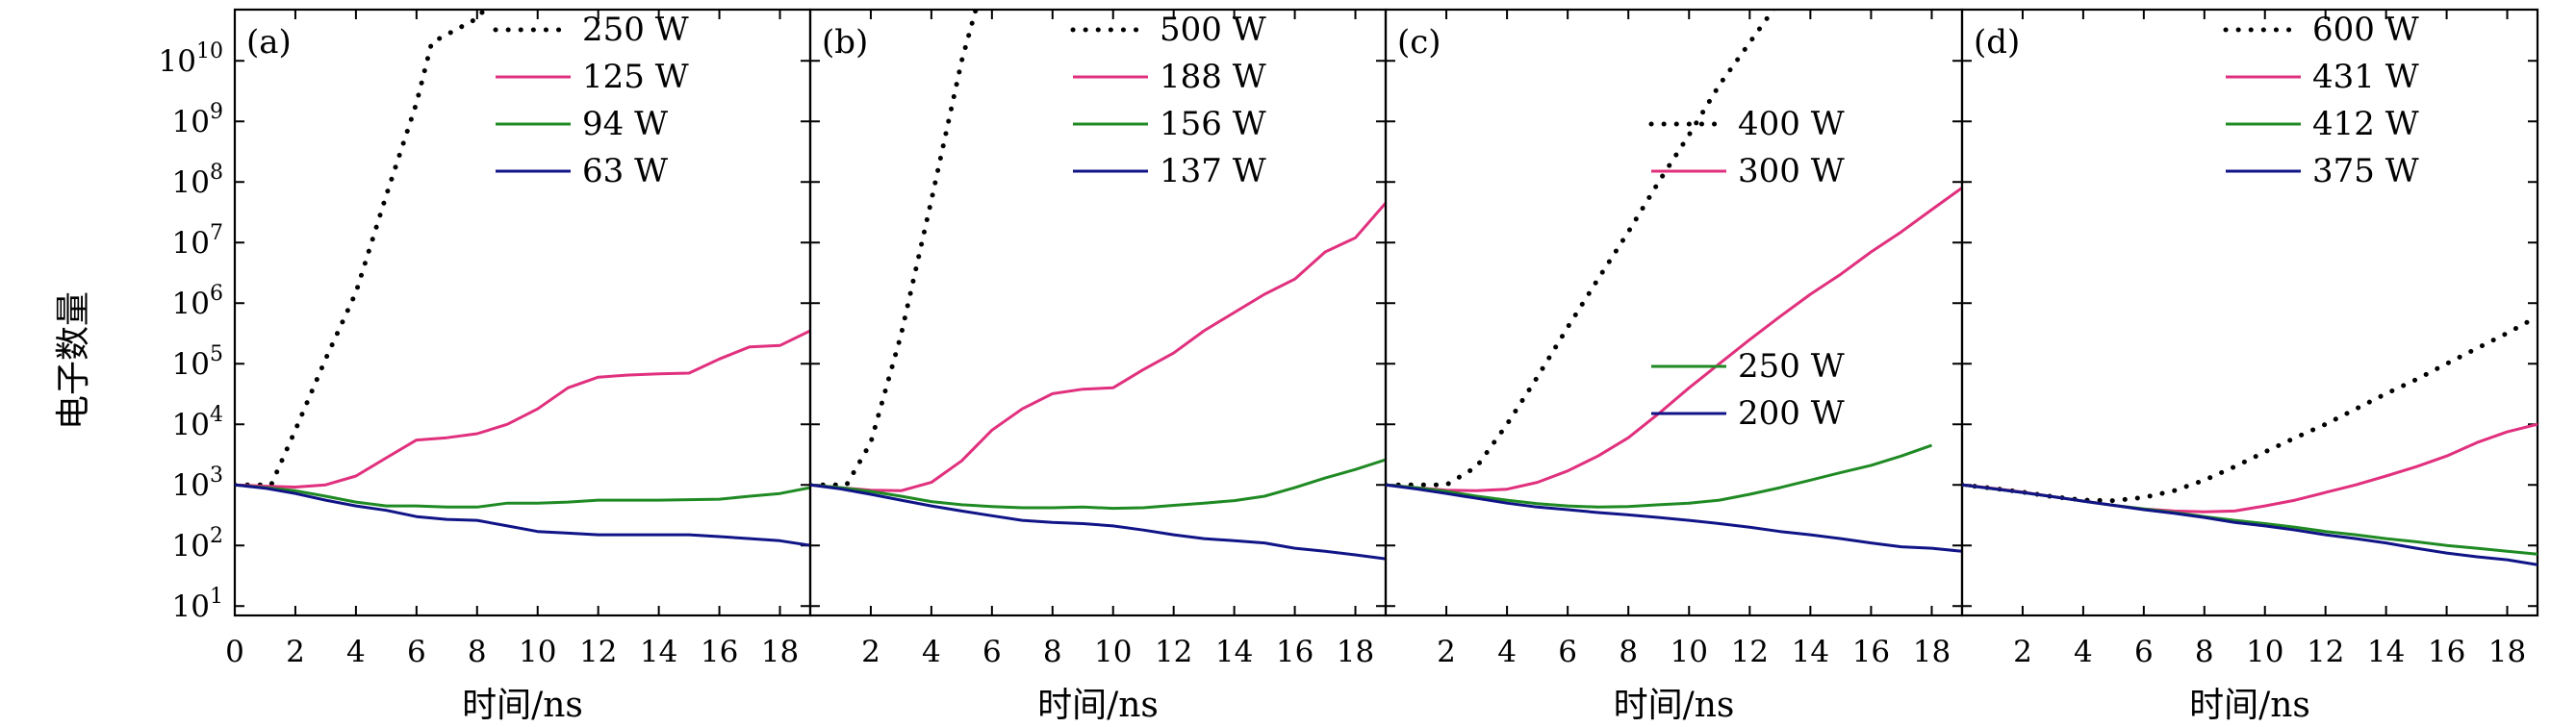 This screenshot has height=727, width=2576. Describe the element at coordinates (1997, 42) in the screenshot. I see `panel-label: (d)` at that location.